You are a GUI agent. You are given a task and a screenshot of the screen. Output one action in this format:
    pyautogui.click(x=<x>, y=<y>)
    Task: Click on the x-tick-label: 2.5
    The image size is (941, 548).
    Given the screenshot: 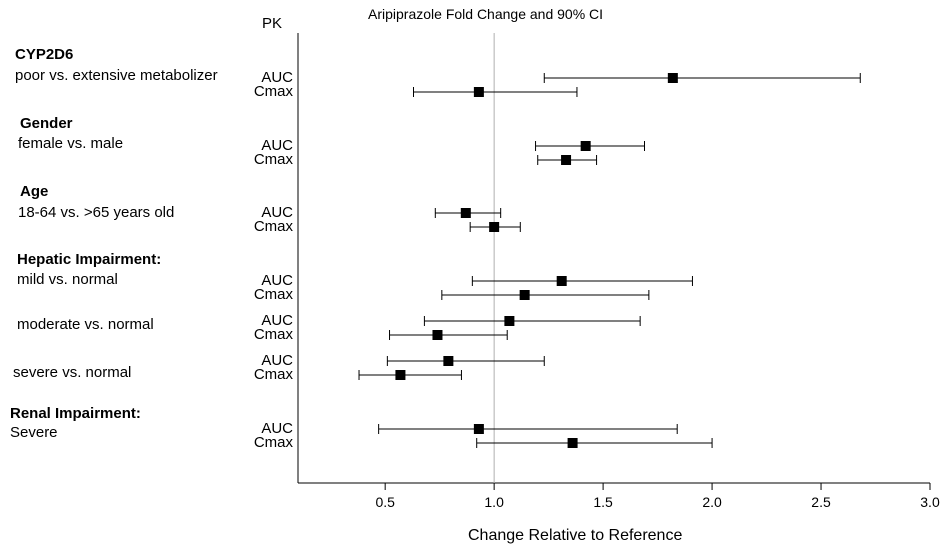 What is the action you would take?
    pyautogui.click(x=821, y=502)
    